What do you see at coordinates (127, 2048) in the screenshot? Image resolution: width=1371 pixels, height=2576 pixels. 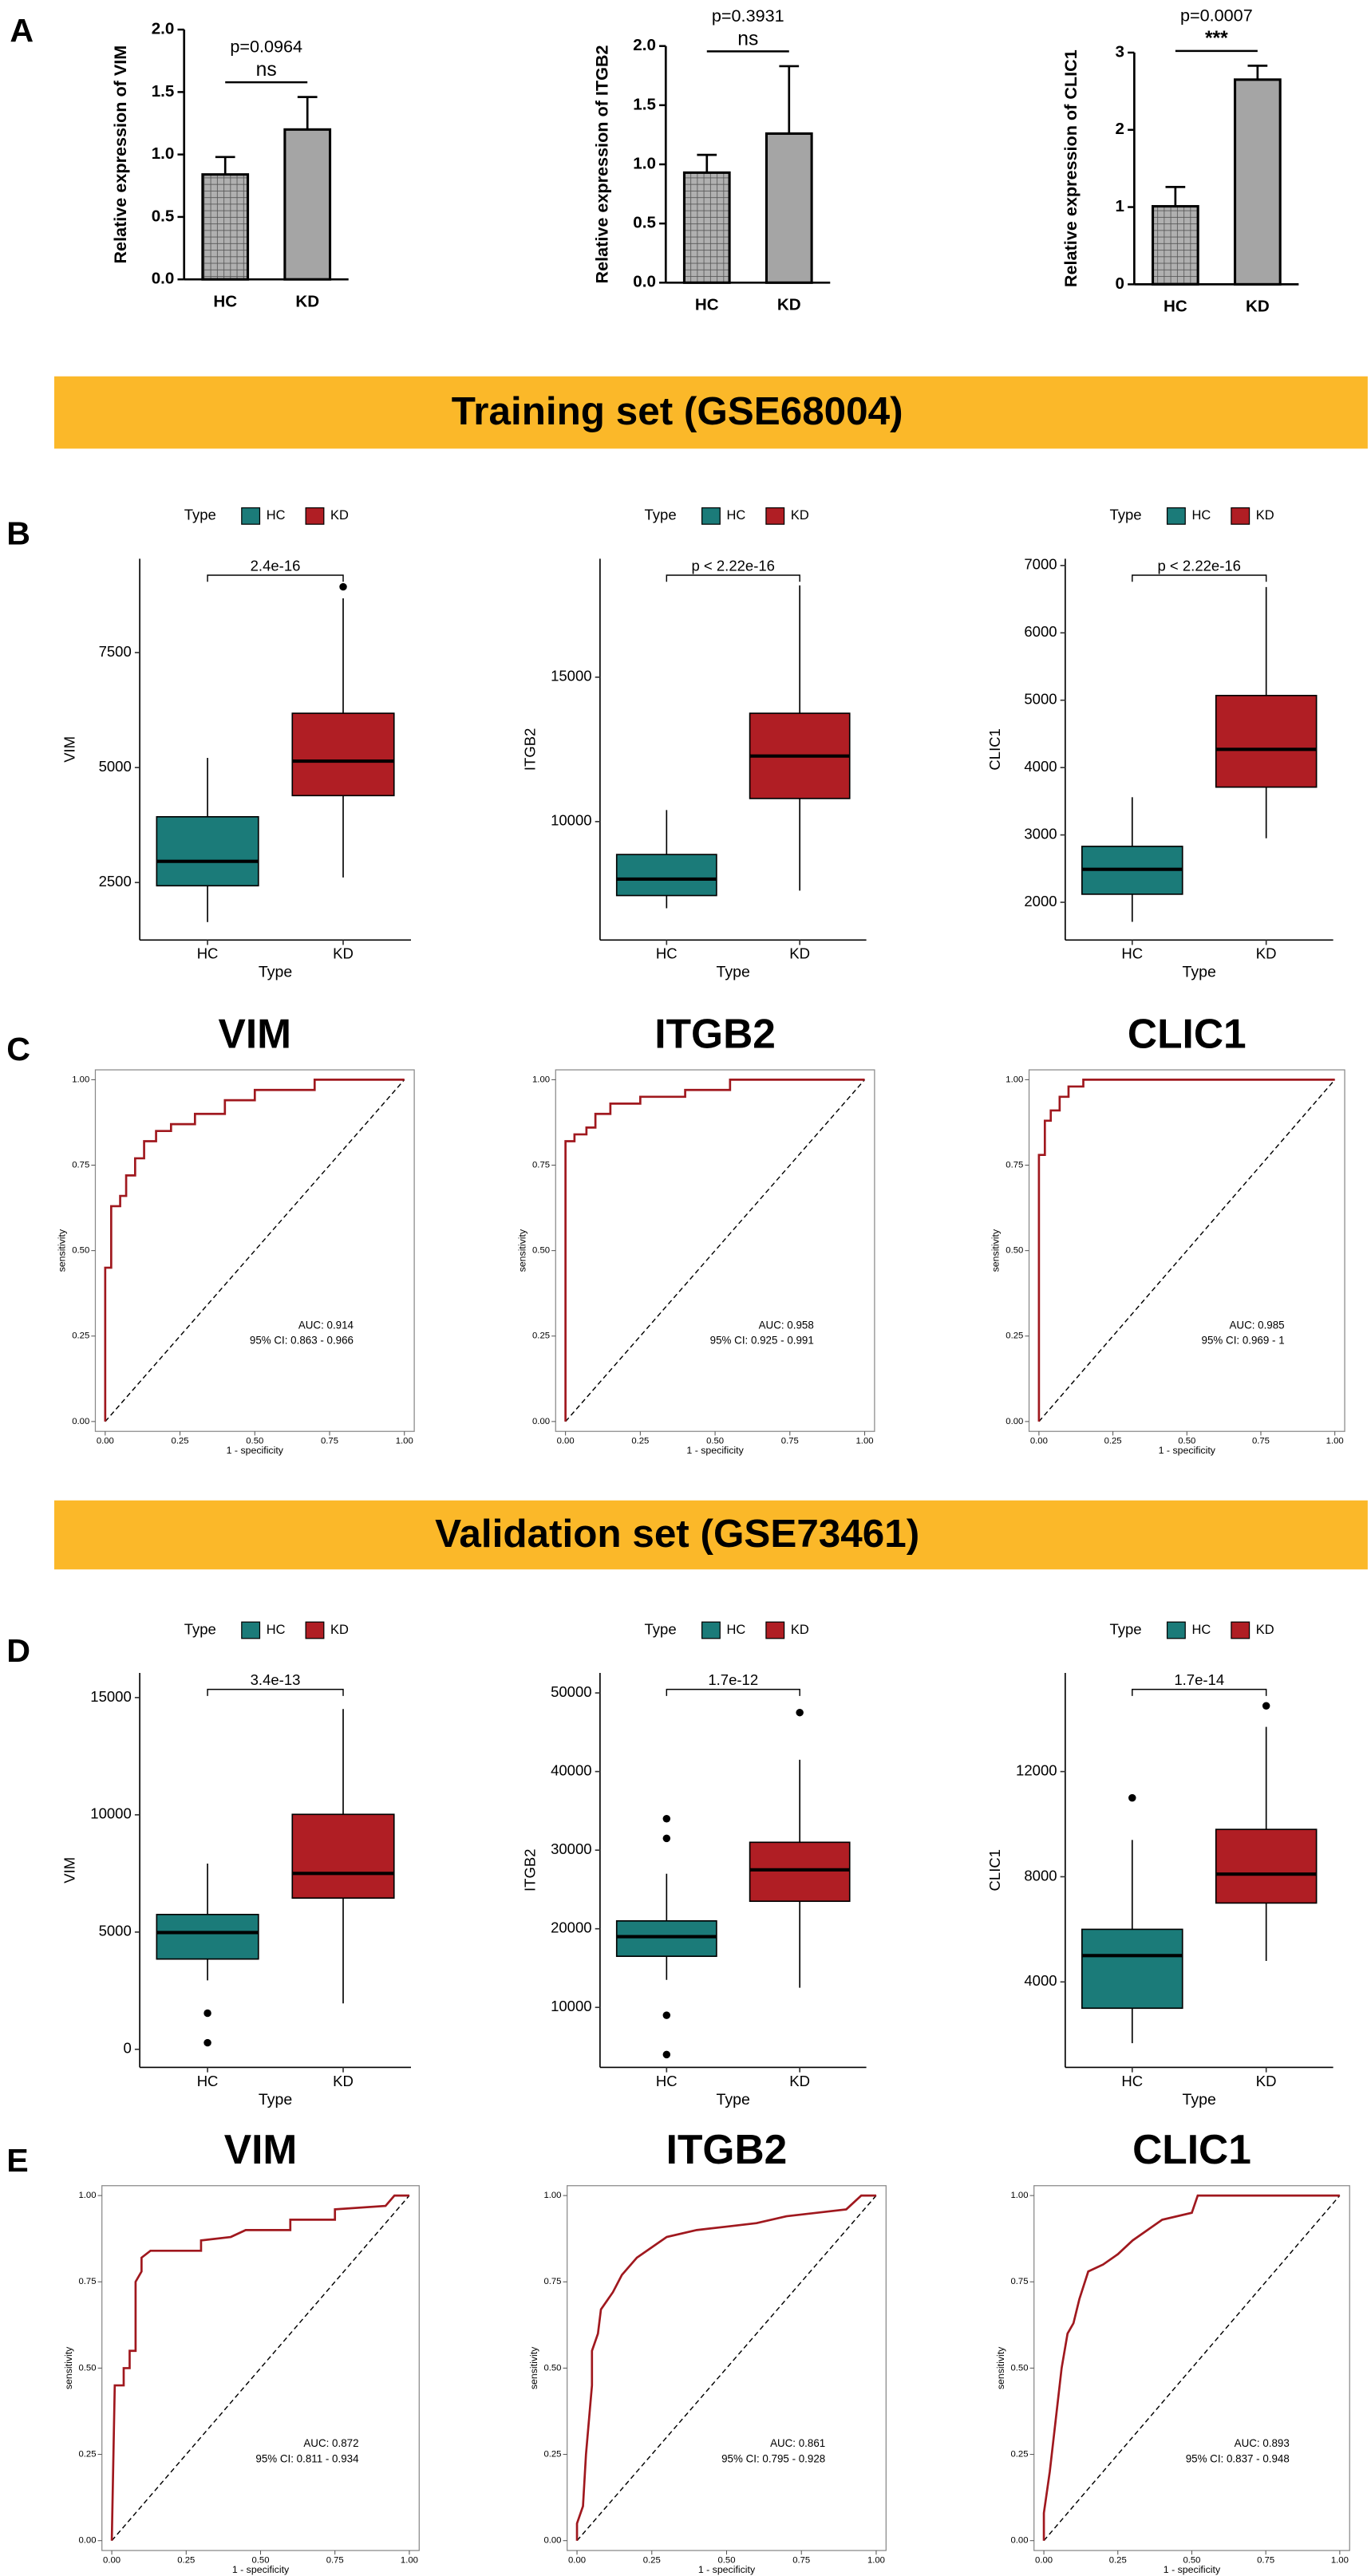 I see `y-tick-label: 0` at bounding box center [127, 2048].